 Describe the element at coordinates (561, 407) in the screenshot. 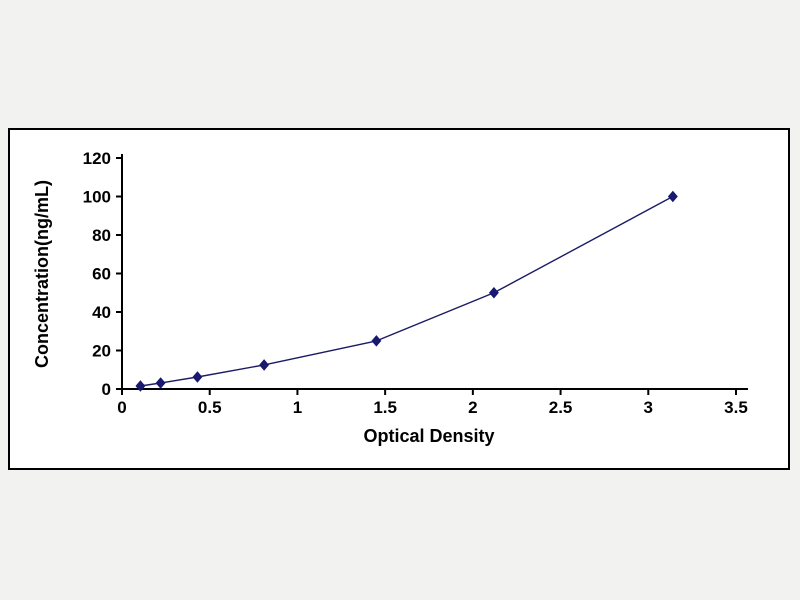

I see `x-tick-label: 2.5` at that location.